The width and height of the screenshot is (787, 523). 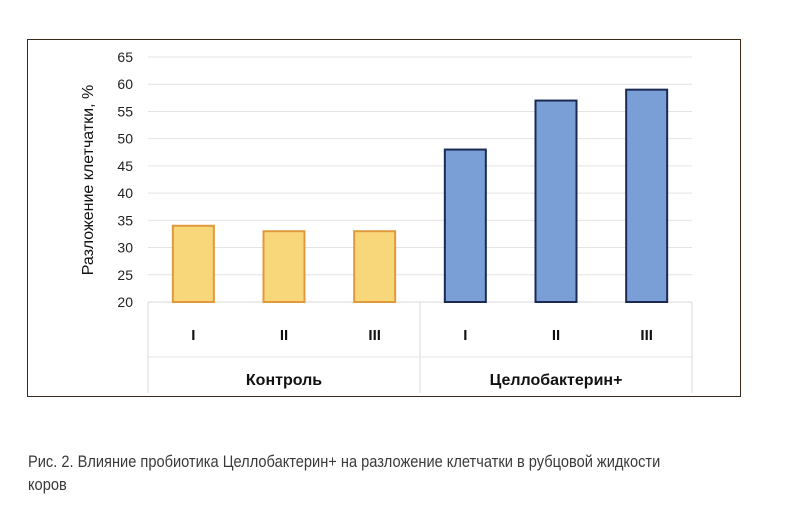 What do you see at coordinates (125, 248) in the screenshot?
I see `y-tick-label: 30` at bounding box center [125, 248].